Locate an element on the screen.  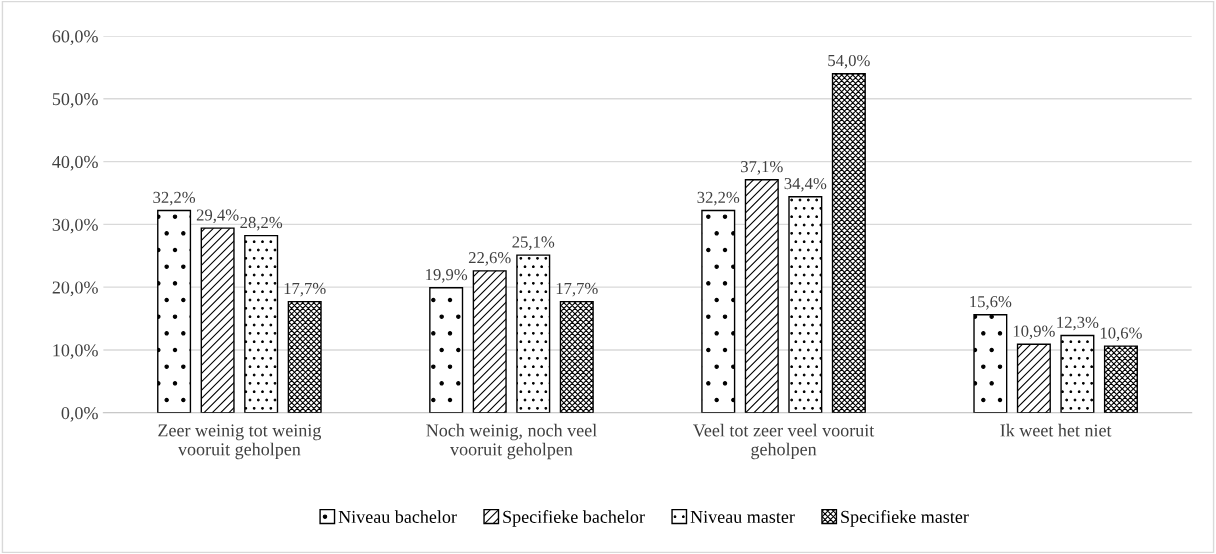
data-label: 37,1% is located at coordinates (762, 167).